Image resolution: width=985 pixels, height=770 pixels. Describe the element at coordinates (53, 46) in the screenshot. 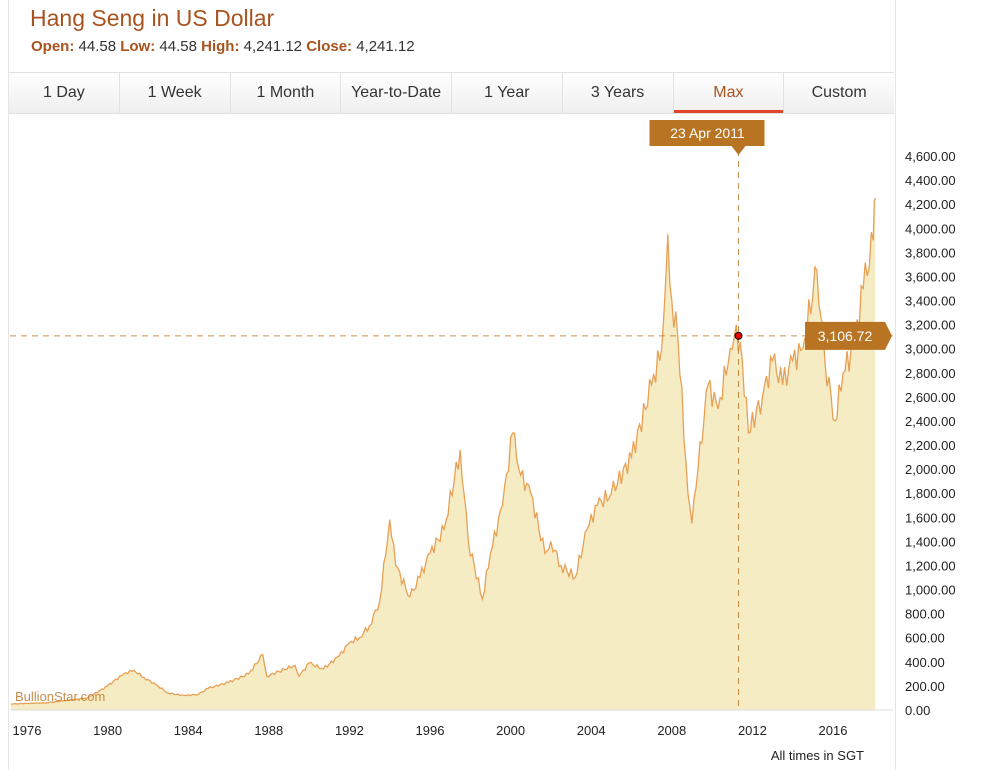

I see `open-label: Open:` at that location.